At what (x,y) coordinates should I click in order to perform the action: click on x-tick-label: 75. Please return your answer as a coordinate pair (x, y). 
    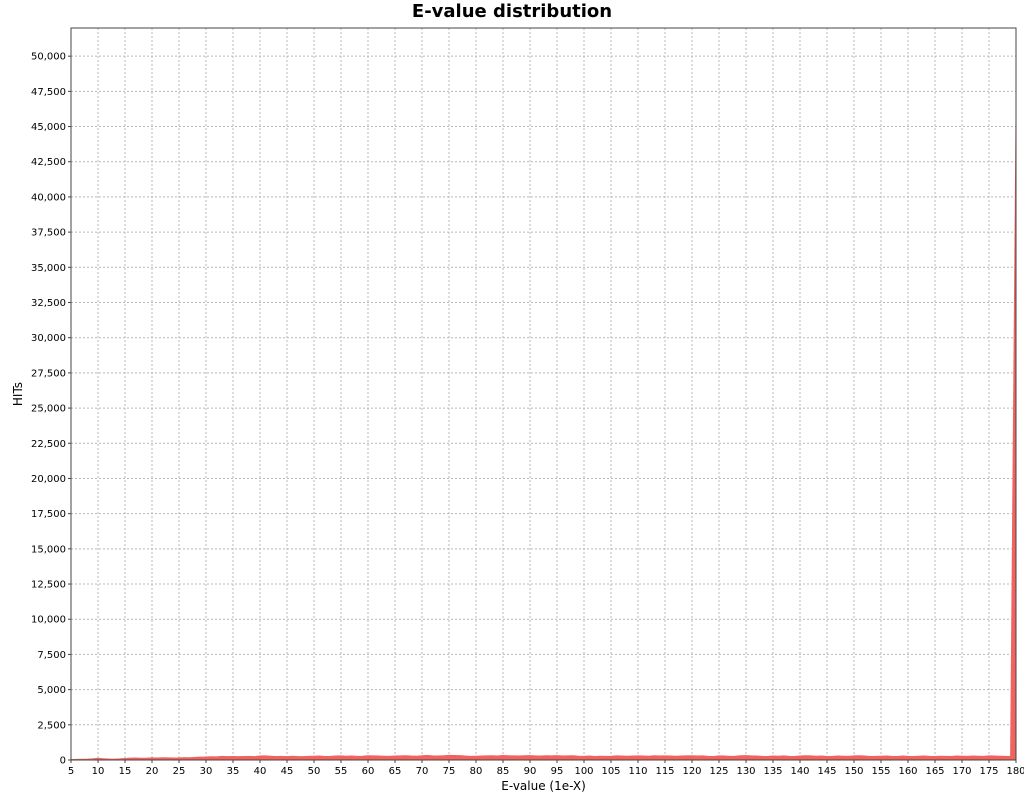
    Looking at the image, I should click on (449, 771).